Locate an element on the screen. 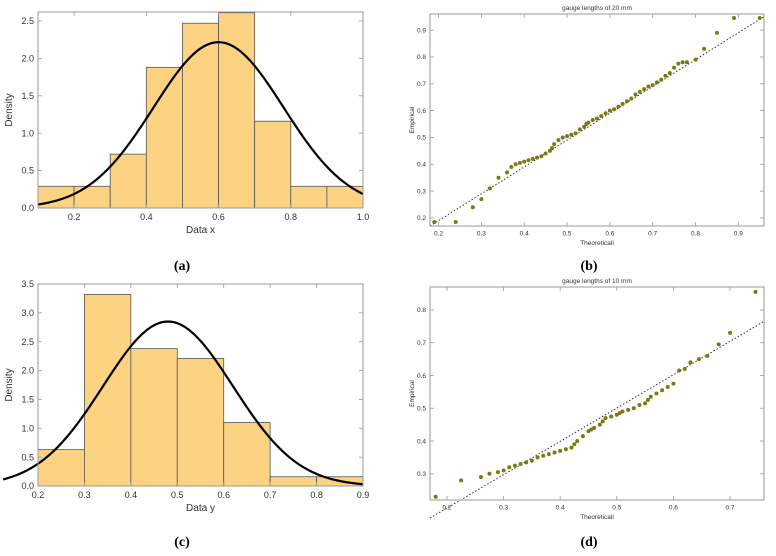 Image resolution: width=776 pixels, height=556 pixels. x-tick-label: 0.3 is located at coordinates (503, 508).